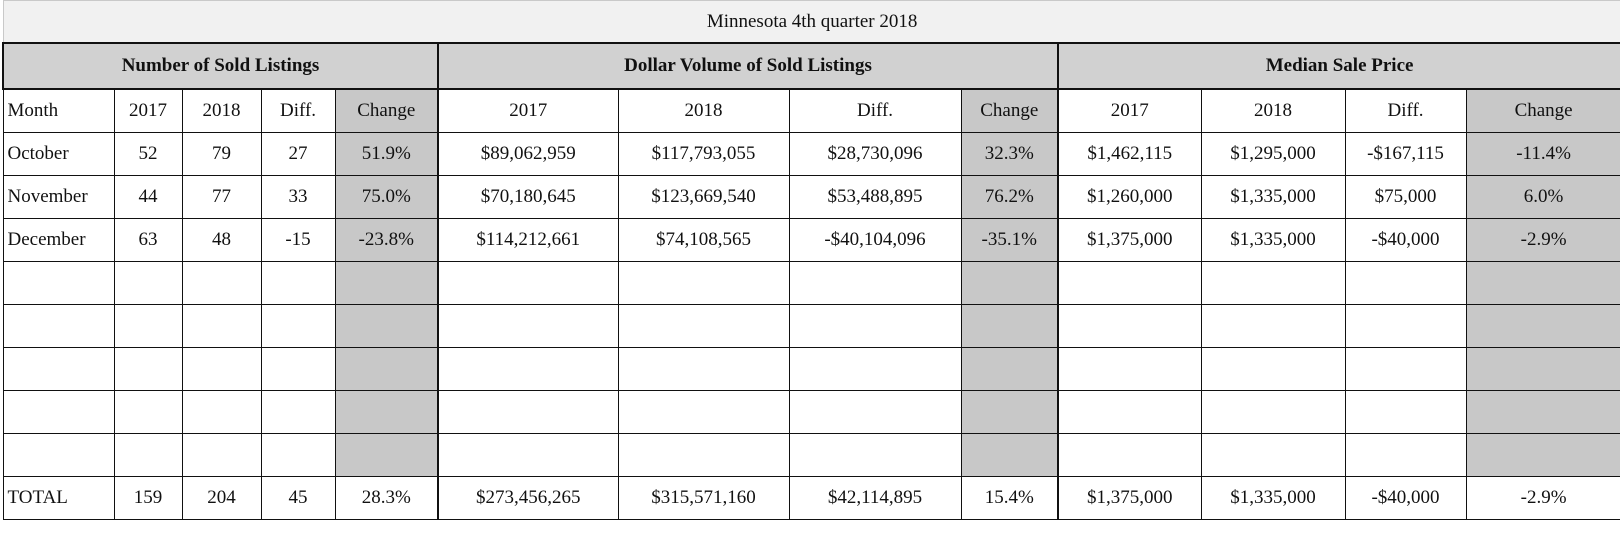  I want to click on table-cell: 52, so click(148, 154).